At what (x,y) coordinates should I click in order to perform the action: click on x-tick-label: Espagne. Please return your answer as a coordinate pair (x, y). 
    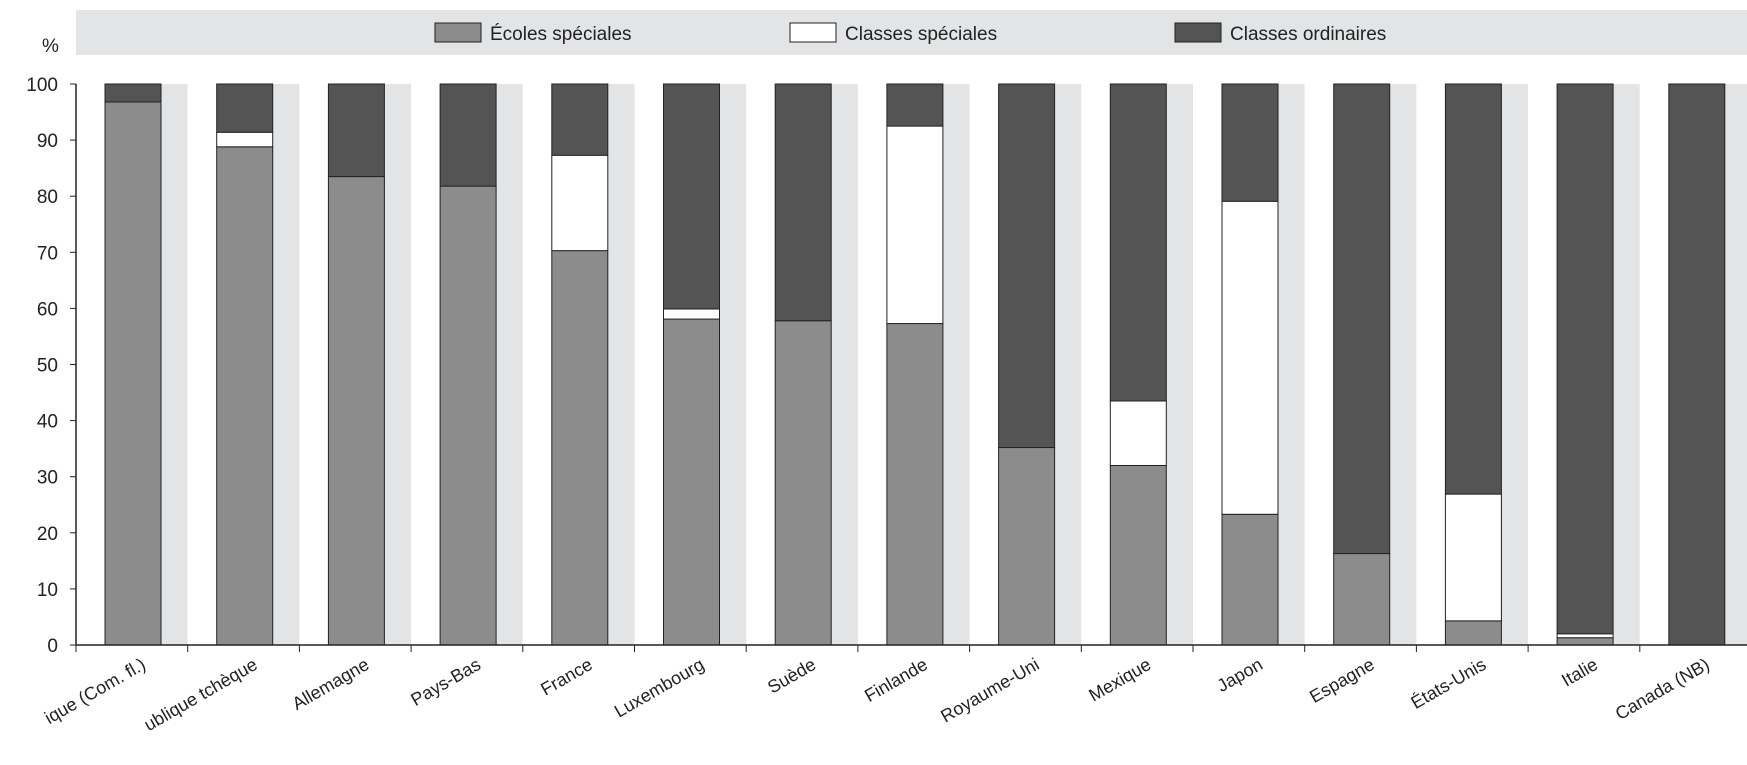
    Looking at the image, I should click on (1342, 680).